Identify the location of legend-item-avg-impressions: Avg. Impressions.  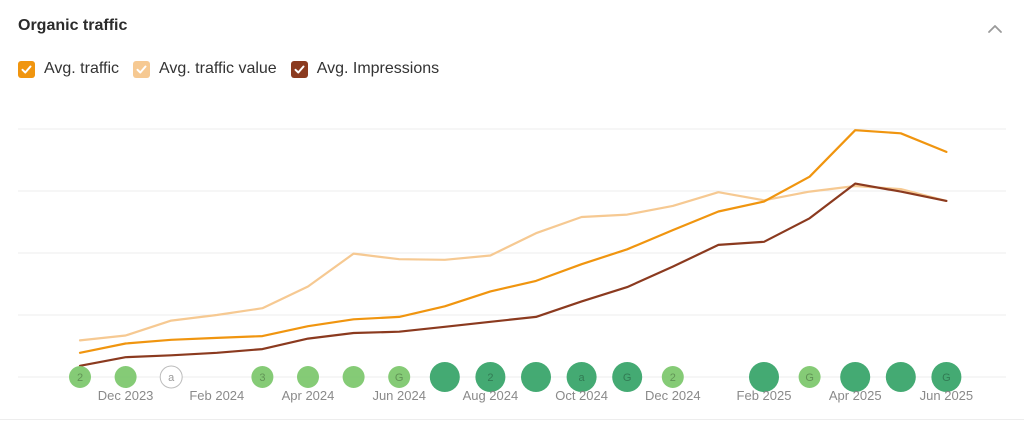
(365, 69).